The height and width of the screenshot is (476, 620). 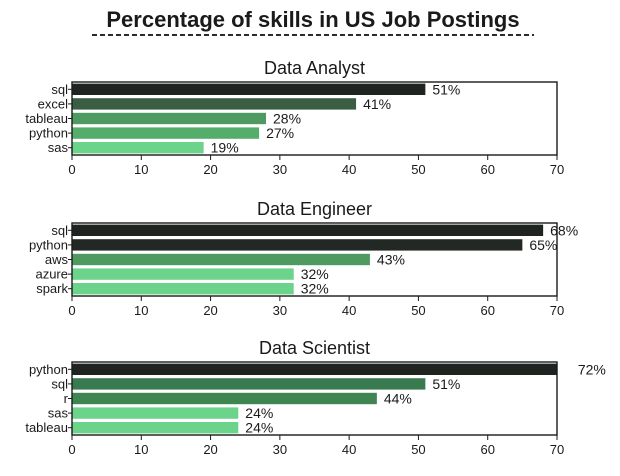 I want to click on category-label: excel, so click(x=53, y=103).